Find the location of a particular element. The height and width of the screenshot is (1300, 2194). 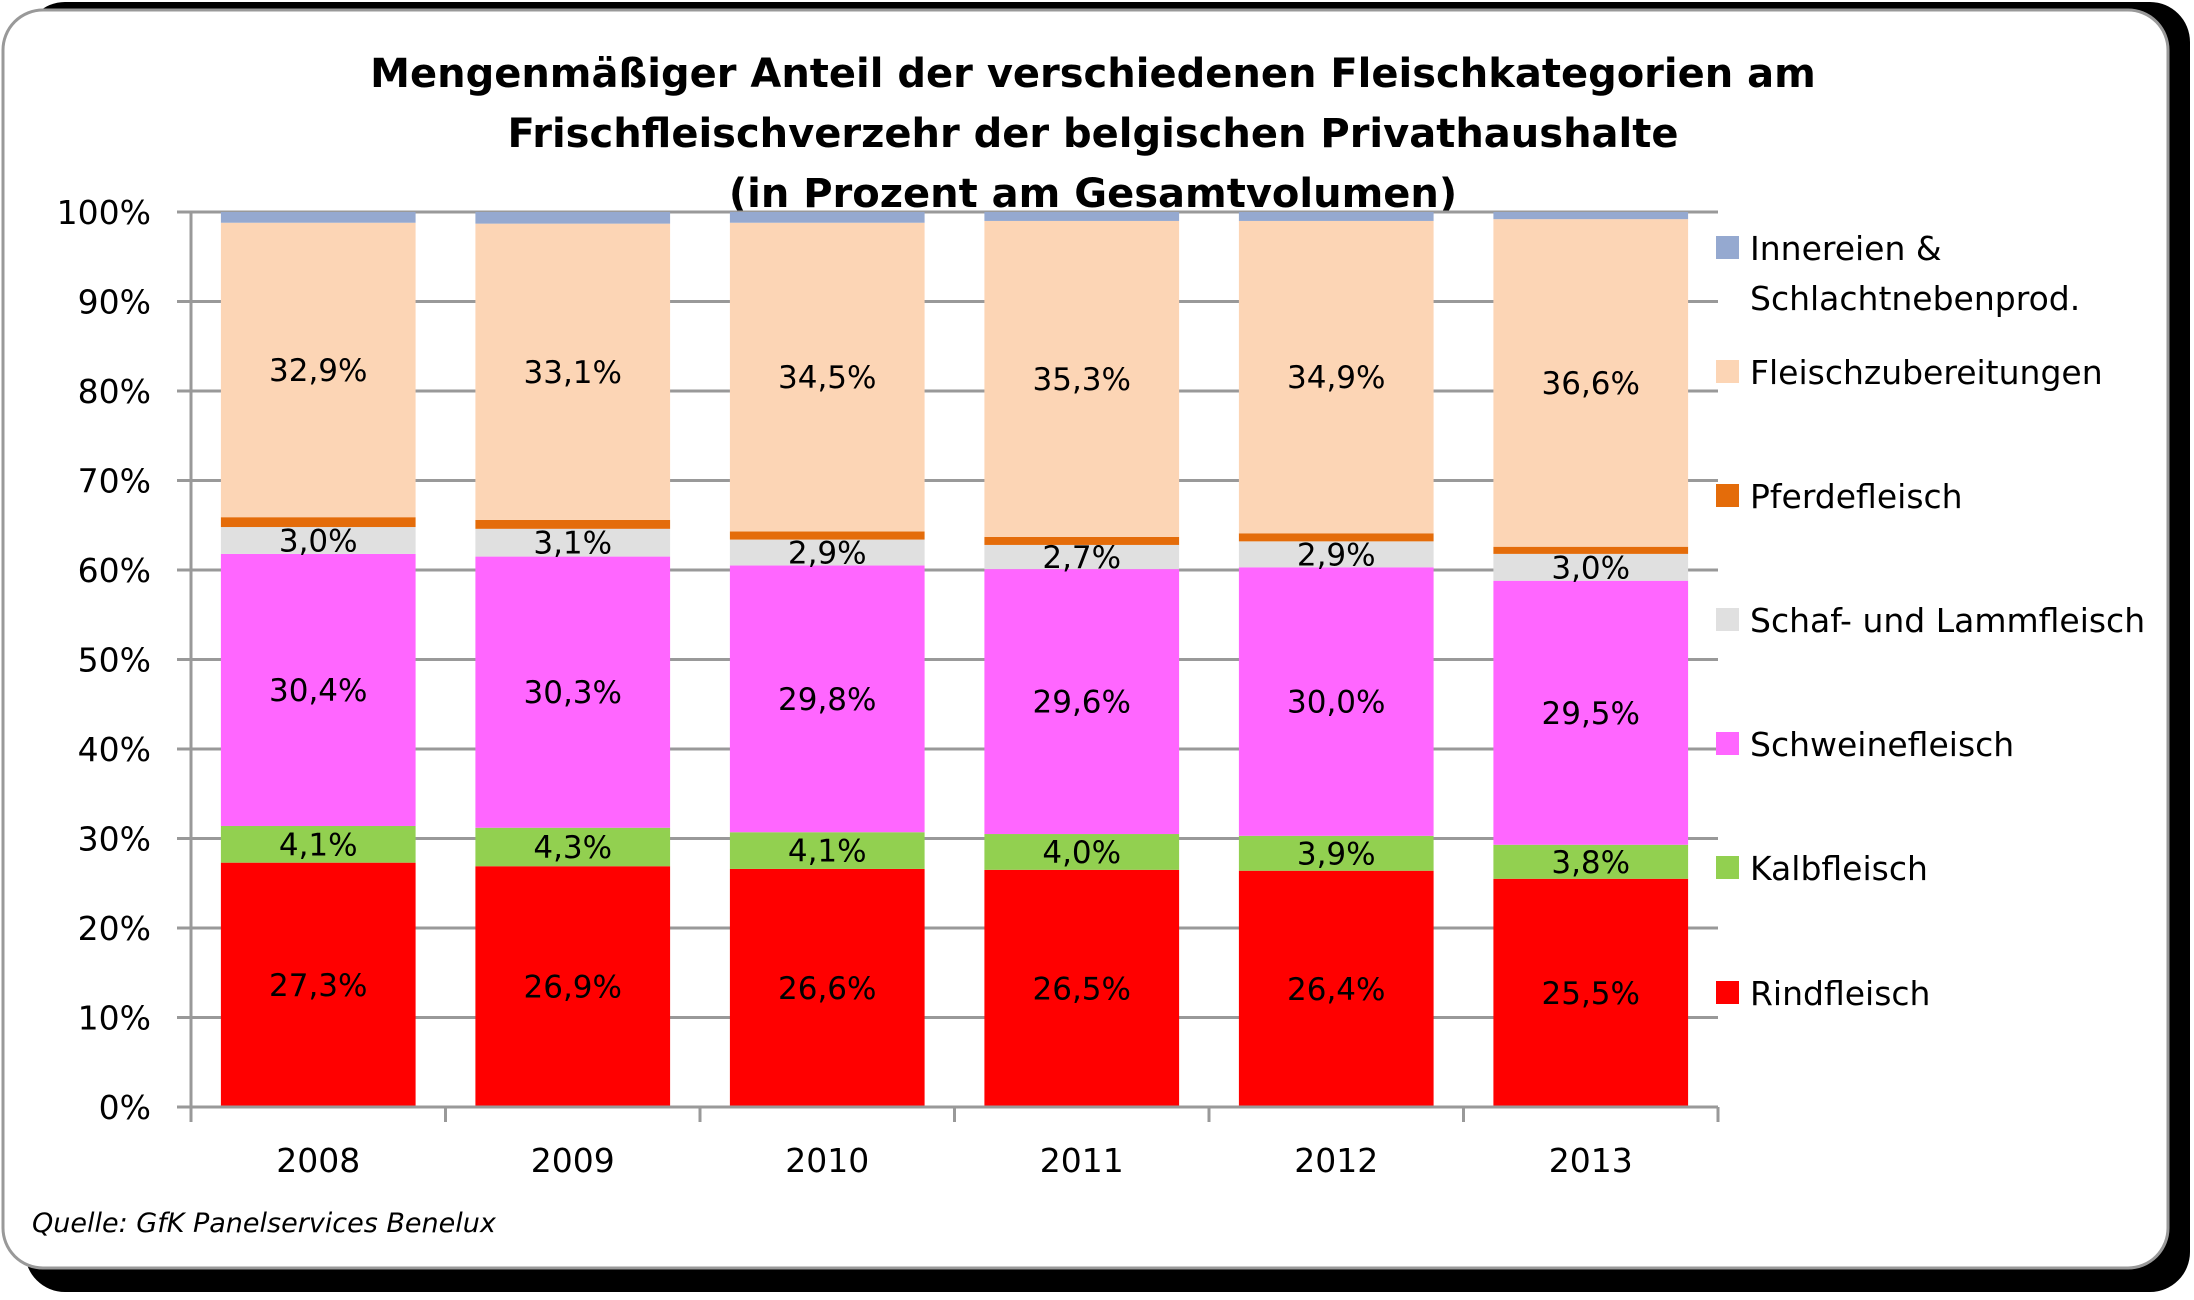

data-label: 25,5% is located at coordinates (1591, 994).